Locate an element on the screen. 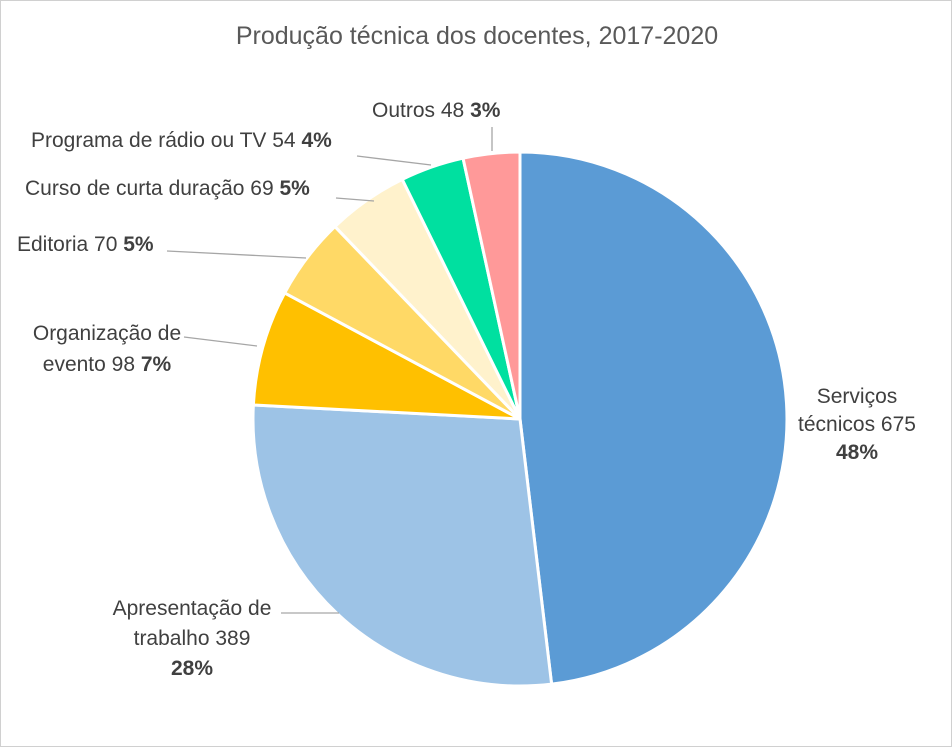 The image size is (952, 748). data-label-organizacao-de-evento-text: Organização de is located at coordinates (107, 333).